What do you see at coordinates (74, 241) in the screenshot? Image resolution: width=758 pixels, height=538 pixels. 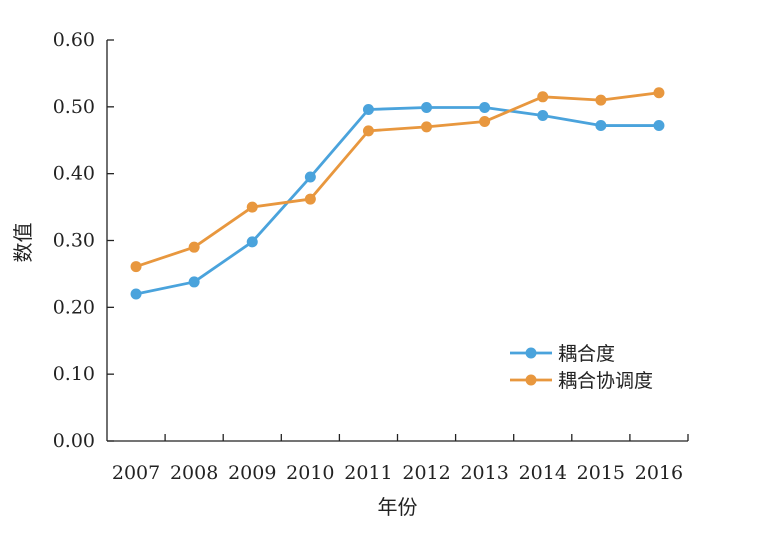 I see `y-tick-label: 0.30` at bounding box center [74, 241].